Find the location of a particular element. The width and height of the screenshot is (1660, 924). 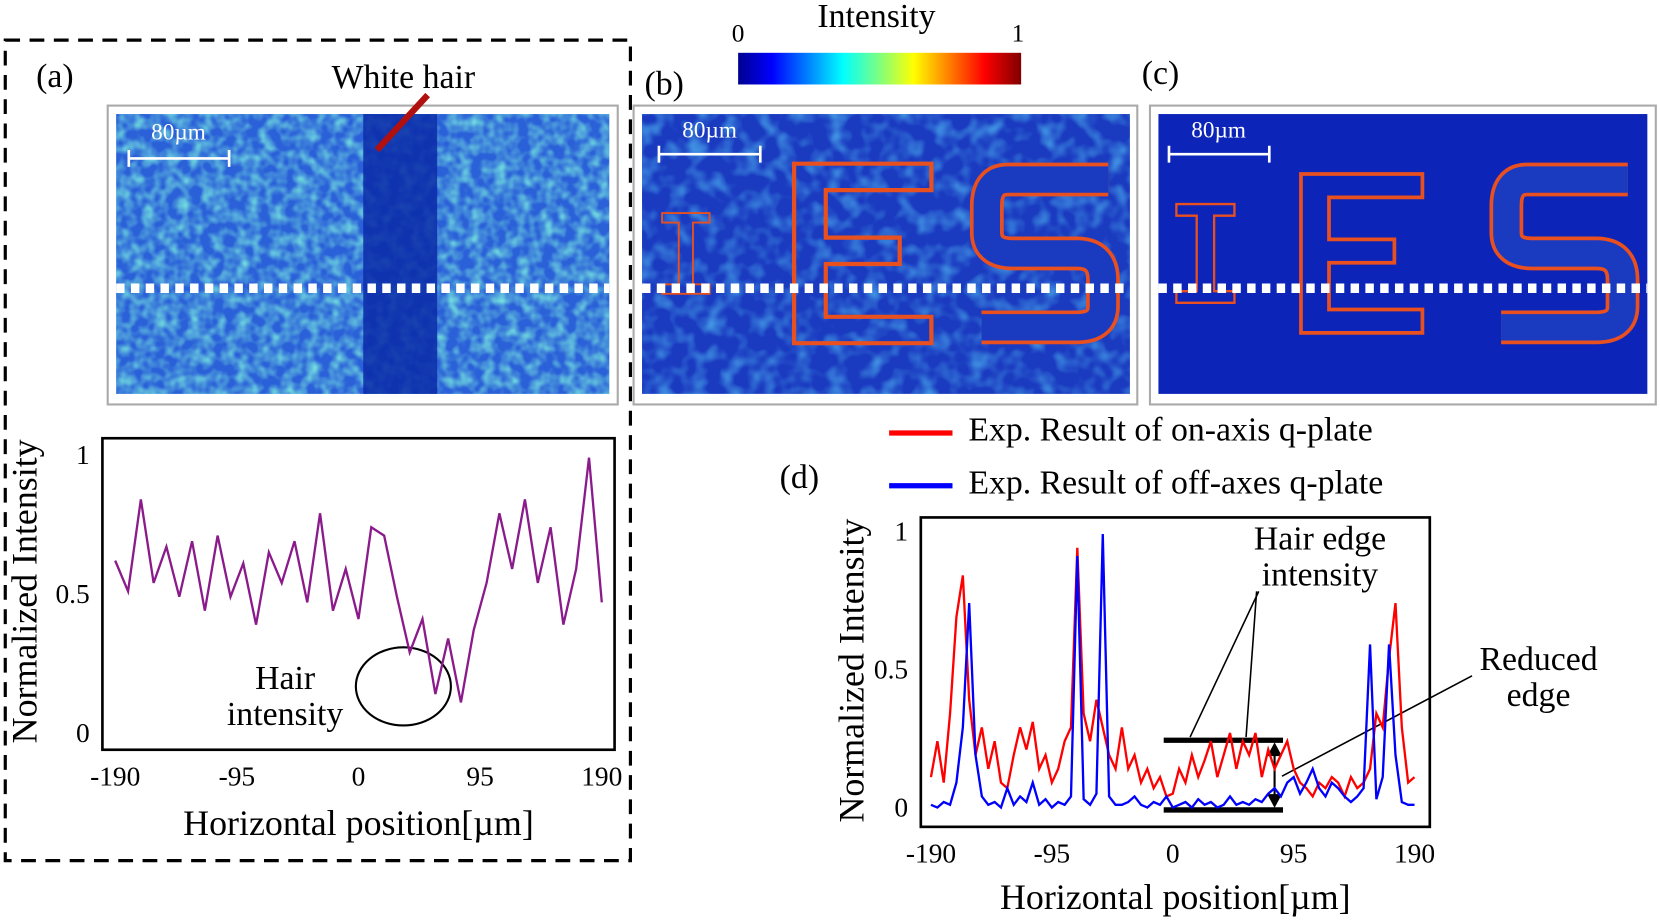

panel-label: (c) is located at coordinates (1161, 73).